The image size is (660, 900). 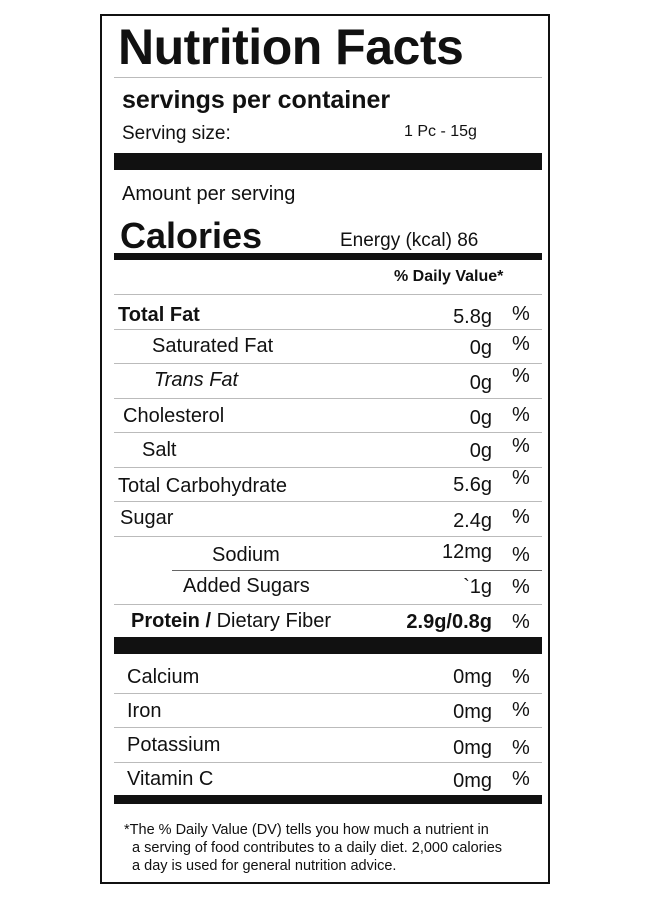 I want to click on nutrient-amount: 2.4g, so click(x=472, y=521).